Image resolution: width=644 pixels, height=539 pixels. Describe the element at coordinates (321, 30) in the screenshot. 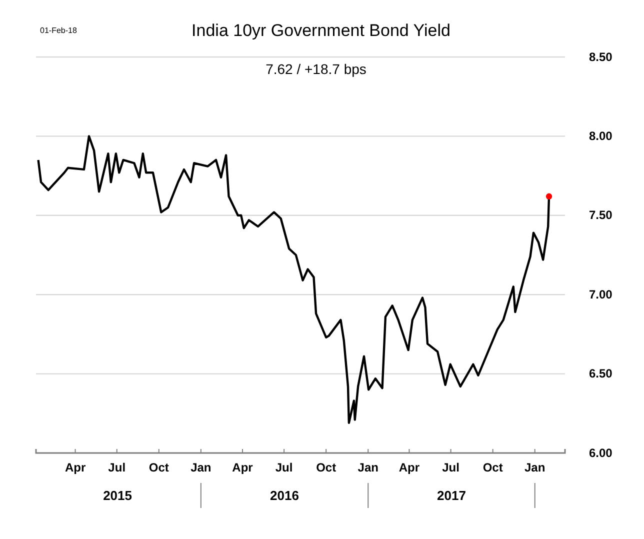

I see `chart-title: India 10yr Government Bond Yield` at that location.